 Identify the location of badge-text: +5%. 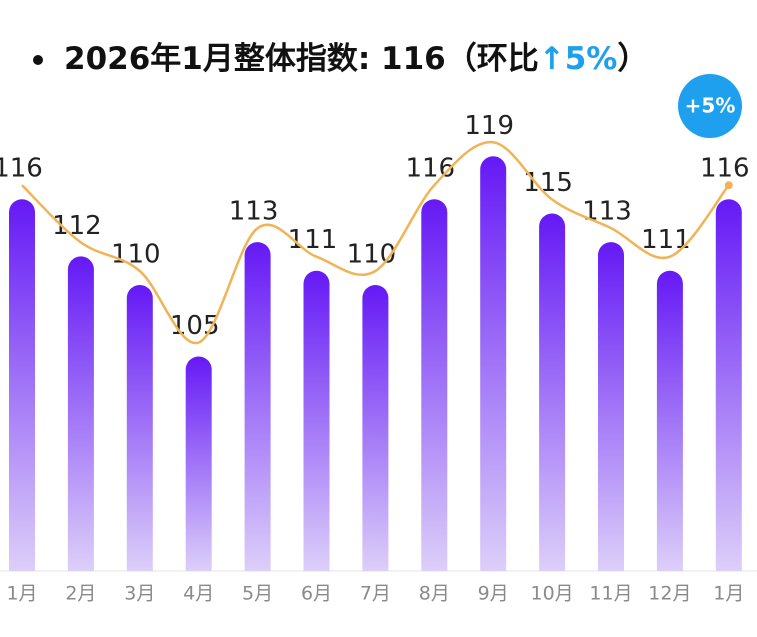
(710, 106).